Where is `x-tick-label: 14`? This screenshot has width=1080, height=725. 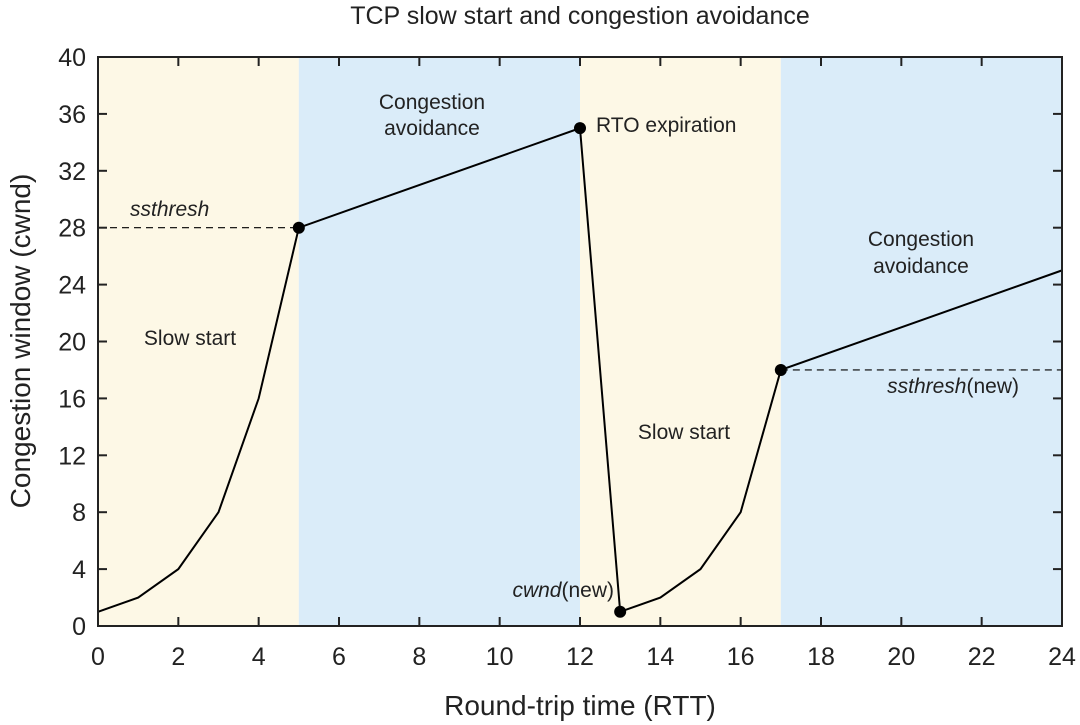 x-tick-label: 14 is located at coordinates (660, 657).